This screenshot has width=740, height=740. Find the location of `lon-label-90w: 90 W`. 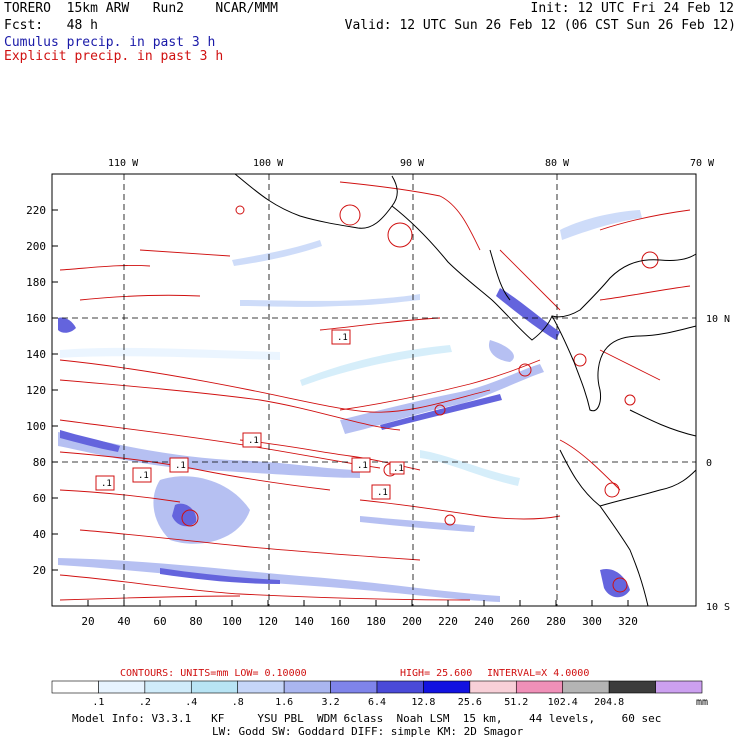

lon-label-90w: 90 W is located at coordinates (412, 163).